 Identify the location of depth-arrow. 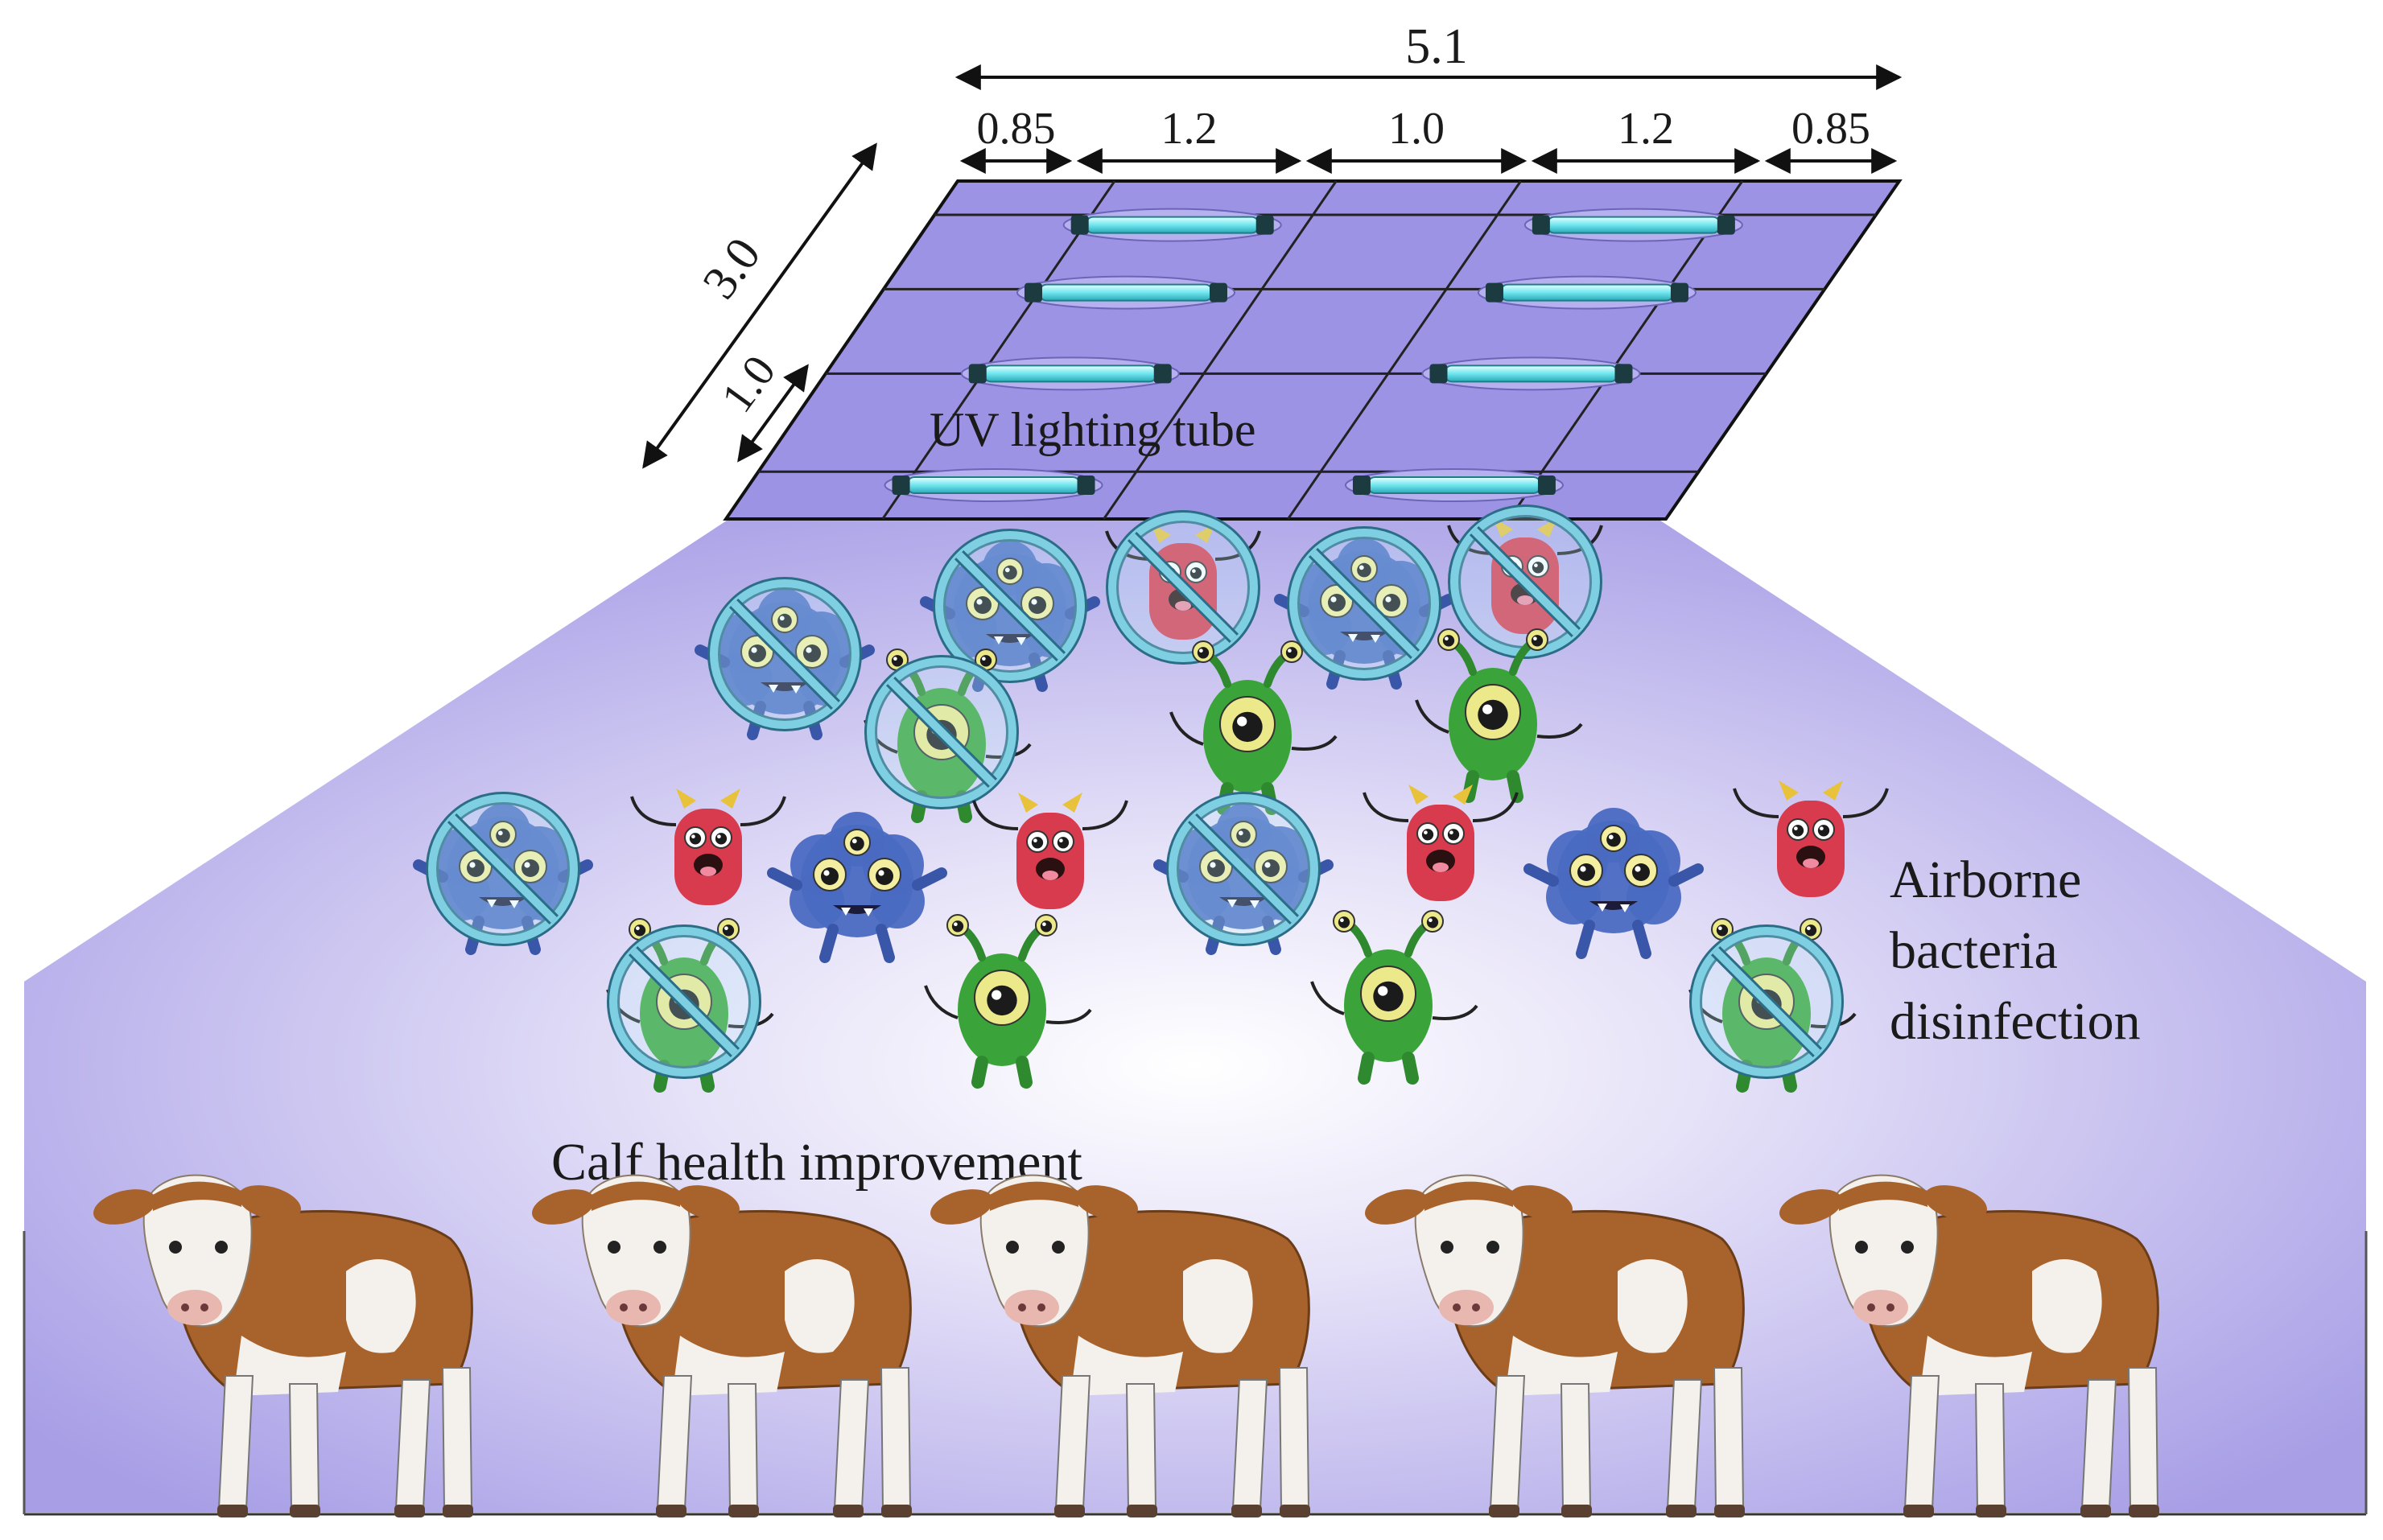
(759, 306).